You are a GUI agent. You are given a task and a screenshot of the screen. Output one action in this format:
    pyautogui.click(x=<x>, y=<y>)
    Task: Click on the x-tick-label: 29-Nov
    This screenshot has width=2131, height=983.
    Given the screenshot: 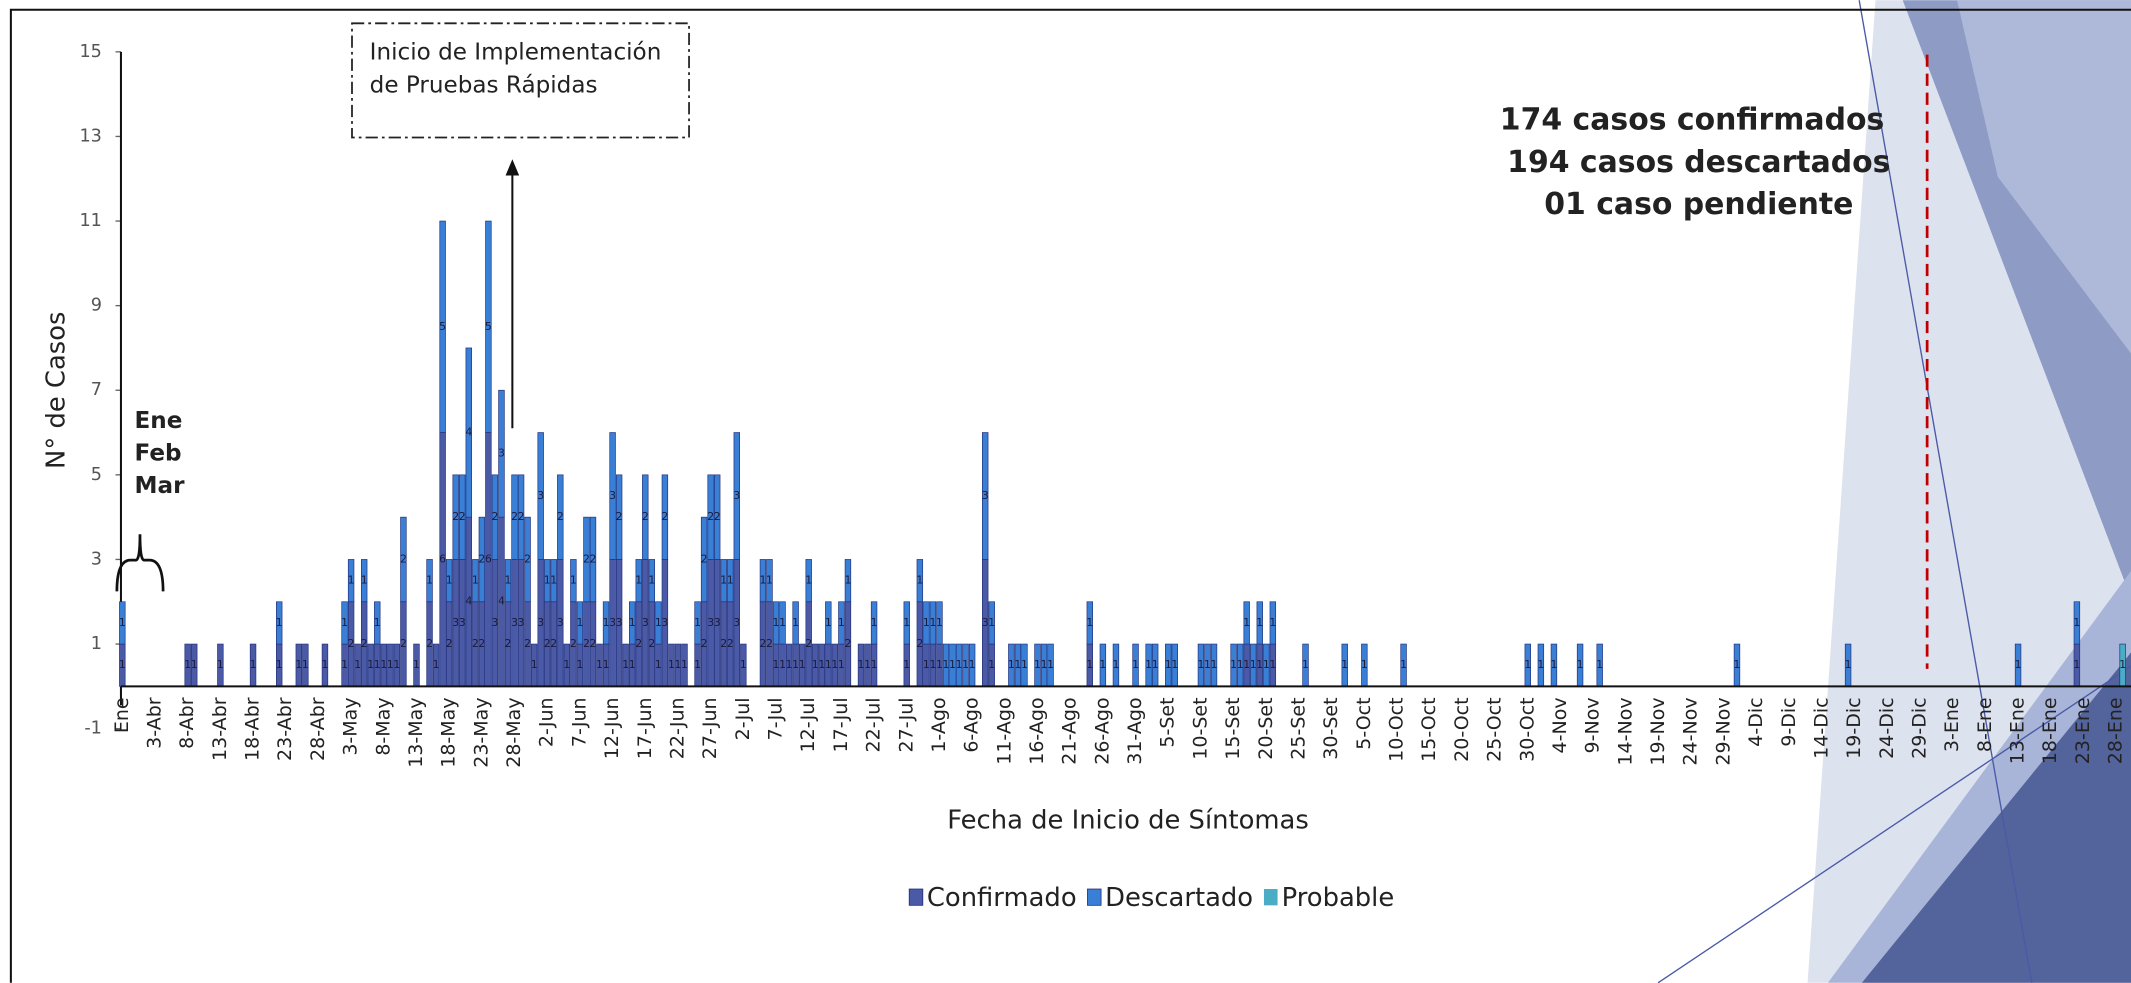 What is the action you would take?
    pyautogui.click(x=1723, y=731)
    